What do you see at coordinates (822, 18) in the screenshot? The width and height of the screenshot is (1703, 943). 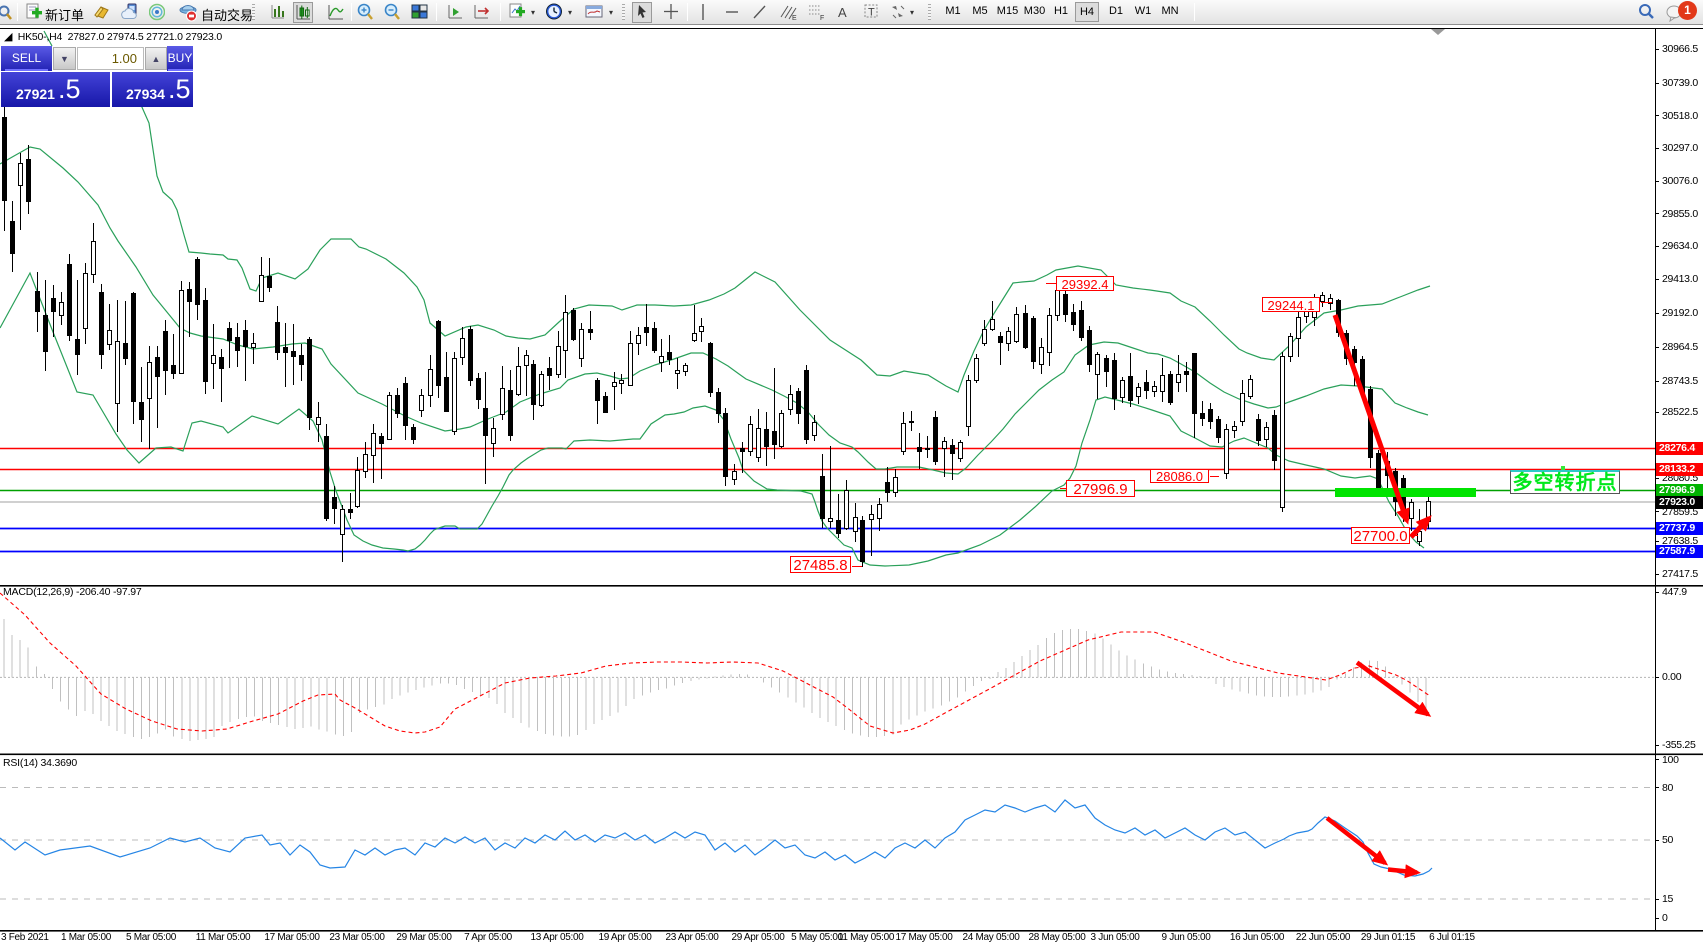 I see `svg-text: F` at bounding box center [822, 18].